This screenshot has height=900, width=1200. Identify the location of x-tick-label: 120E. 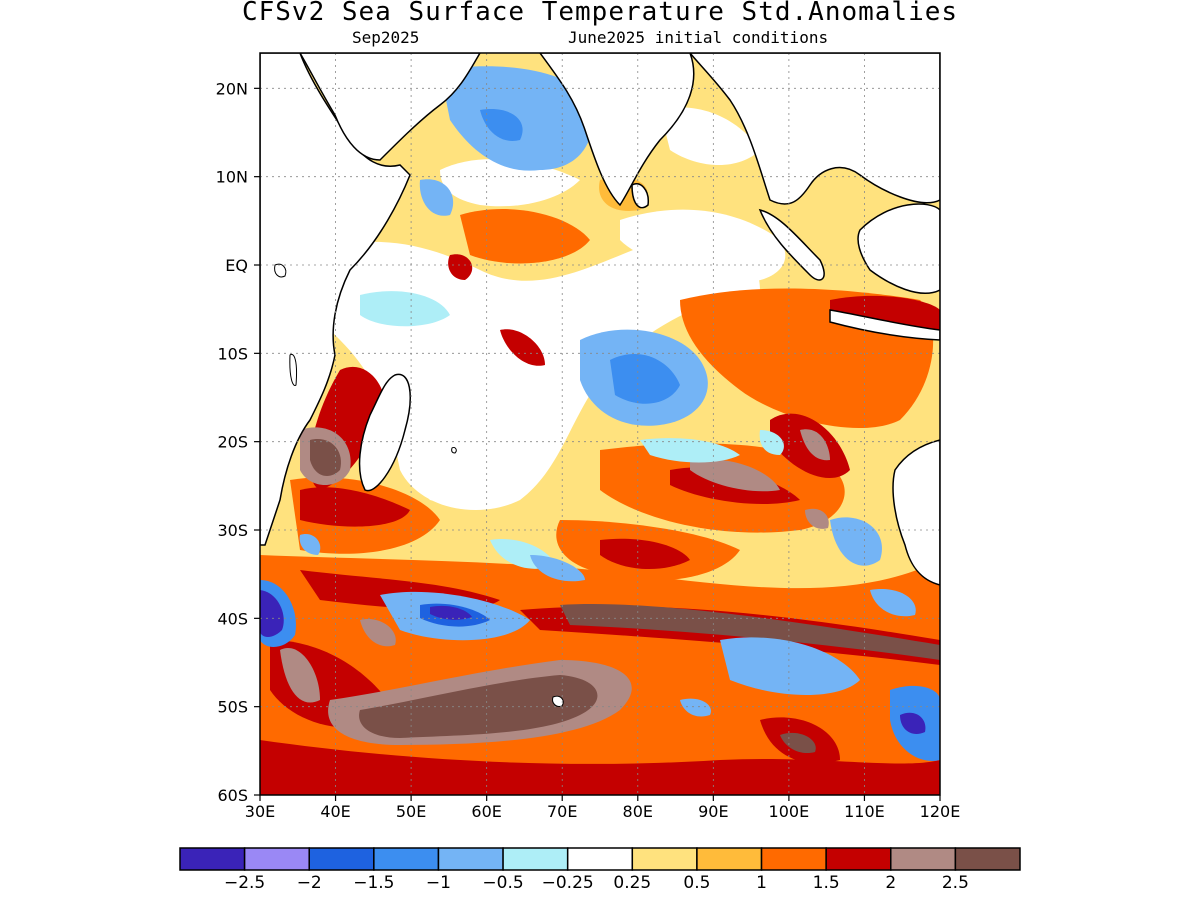
(940, 811).